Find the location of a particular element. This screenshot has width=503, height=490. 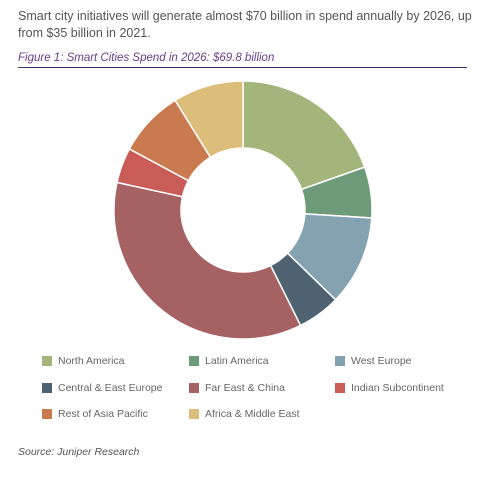

legend-item-central-east-europe: Central & East Europe is located at coordinates (102, 388).